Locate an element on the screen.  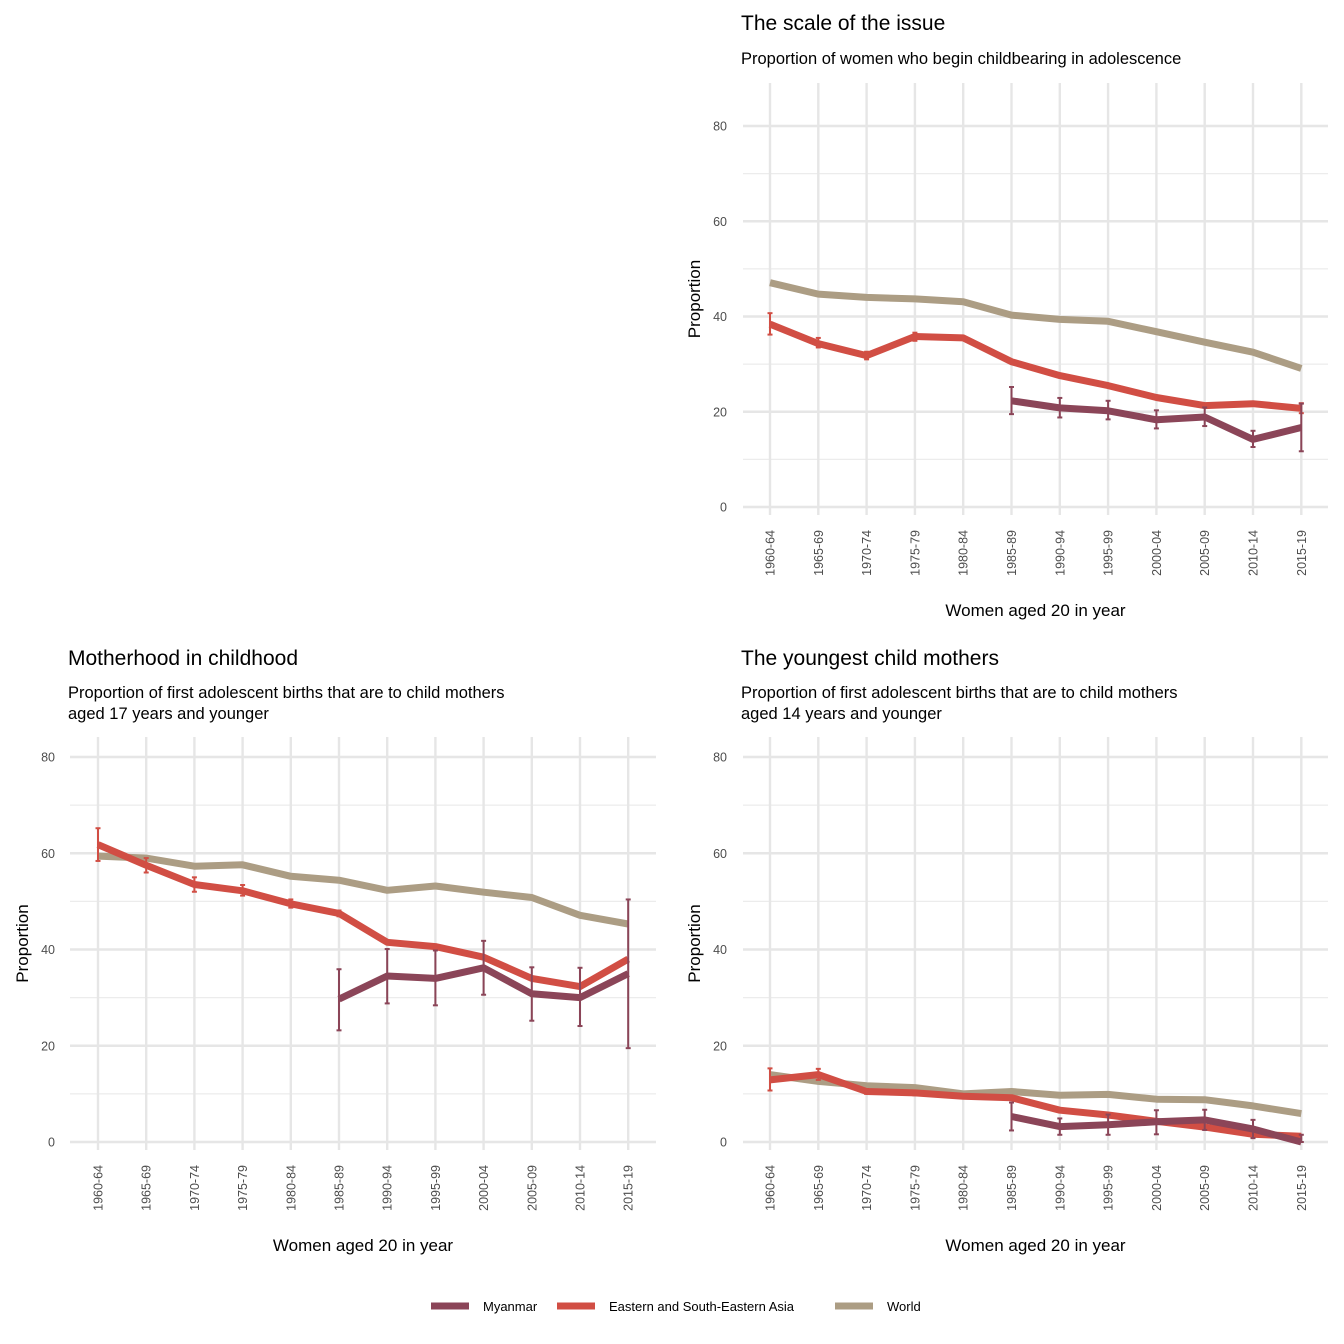
series-eastern-and-south-eastern-asia is located at coordinates (362, 909).